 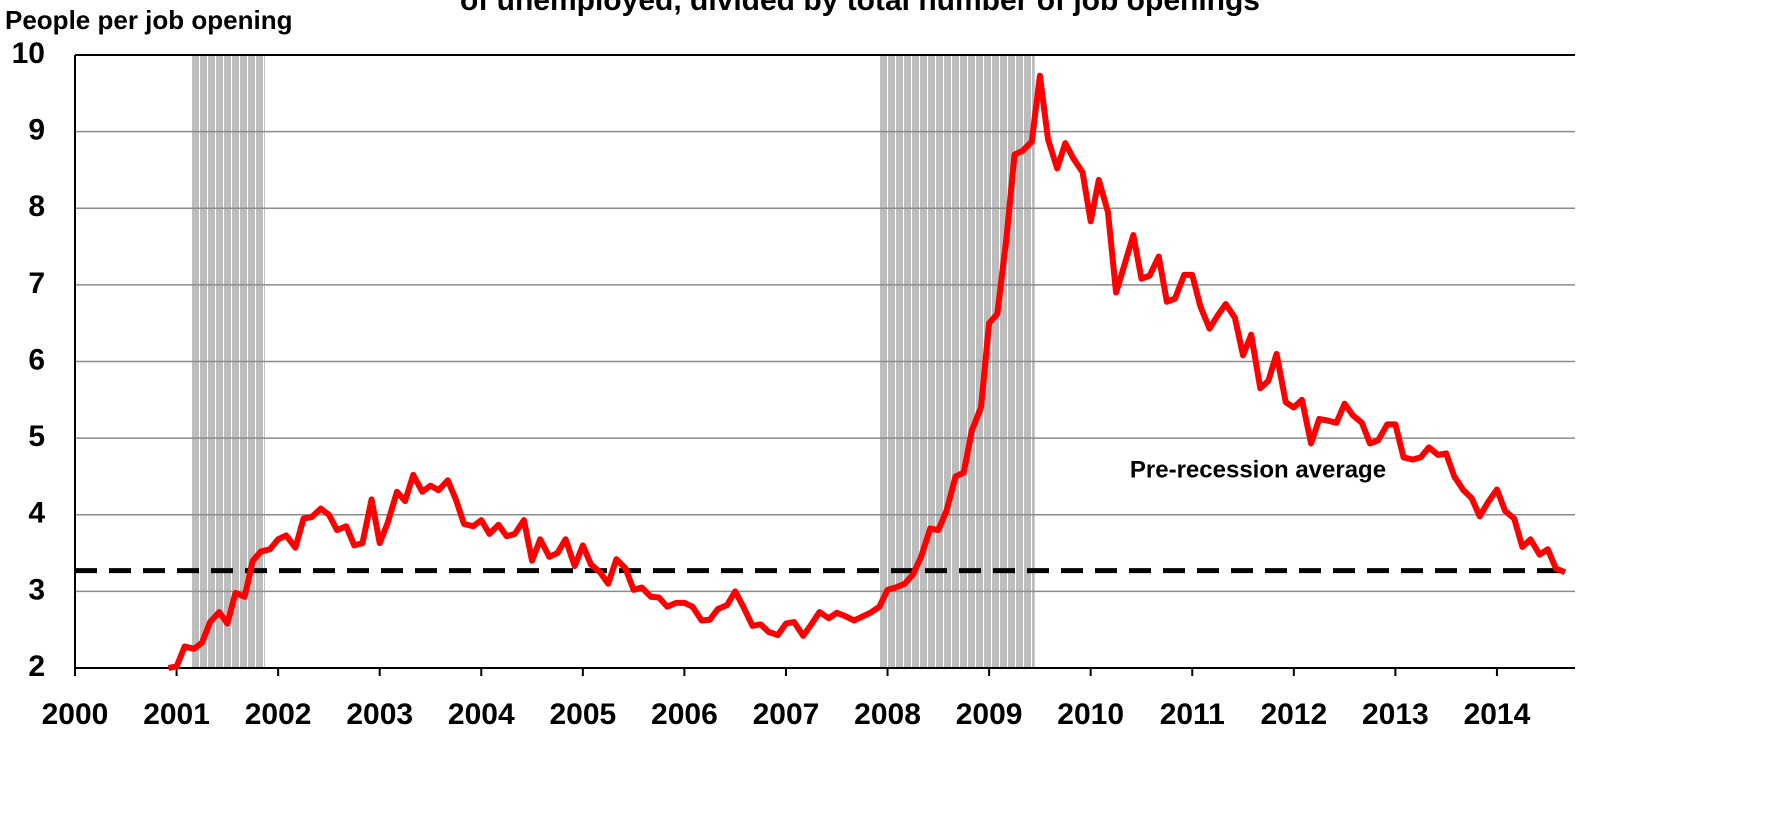 I want to click on y-tick-label: 10, so click(x=28, y=53).